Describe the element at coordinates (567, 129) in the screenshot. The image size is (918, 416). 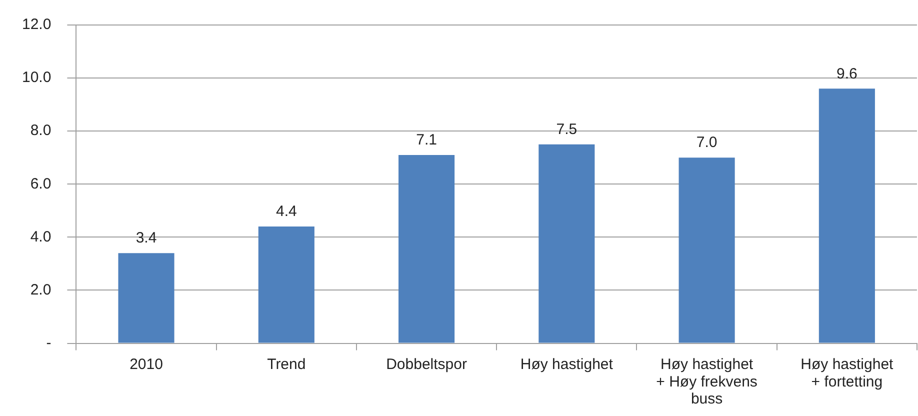
I see `data-label: 7.5` at that location.